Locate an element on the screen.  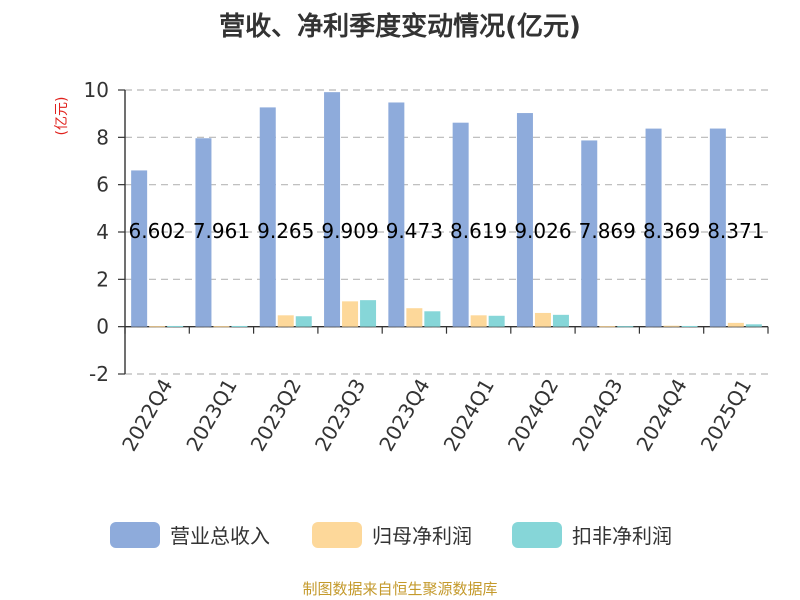
x-tick-label: 2024Q1 is located at coordinates (469, 415).